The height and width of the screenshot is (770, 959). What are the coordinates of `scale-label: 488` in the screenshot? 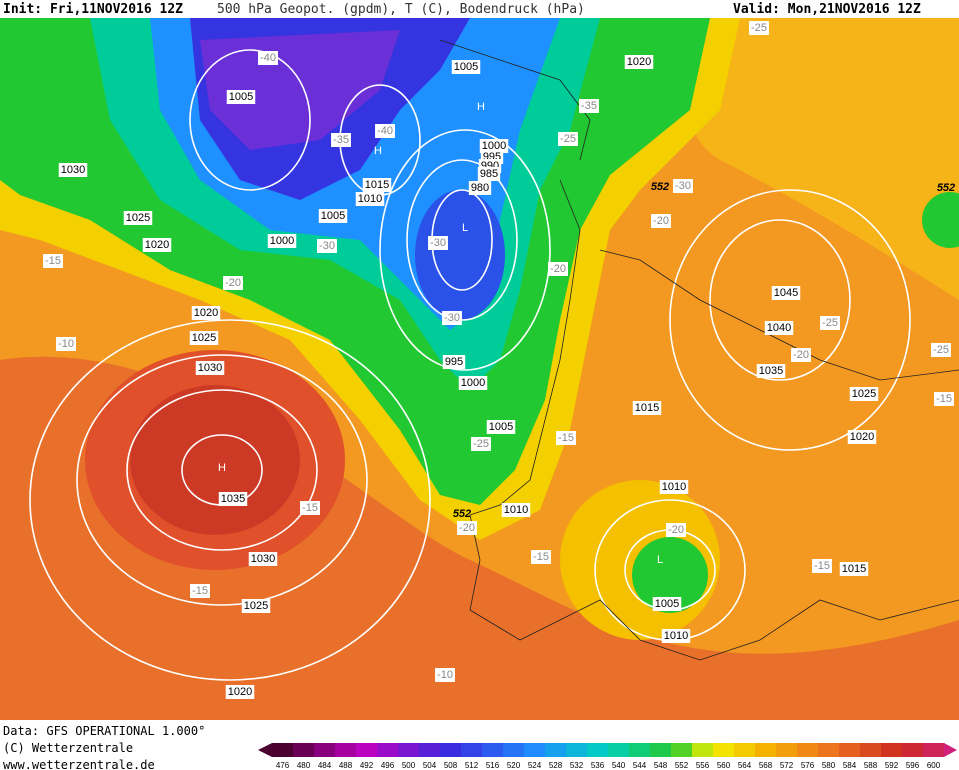 It's located at (346, 765).